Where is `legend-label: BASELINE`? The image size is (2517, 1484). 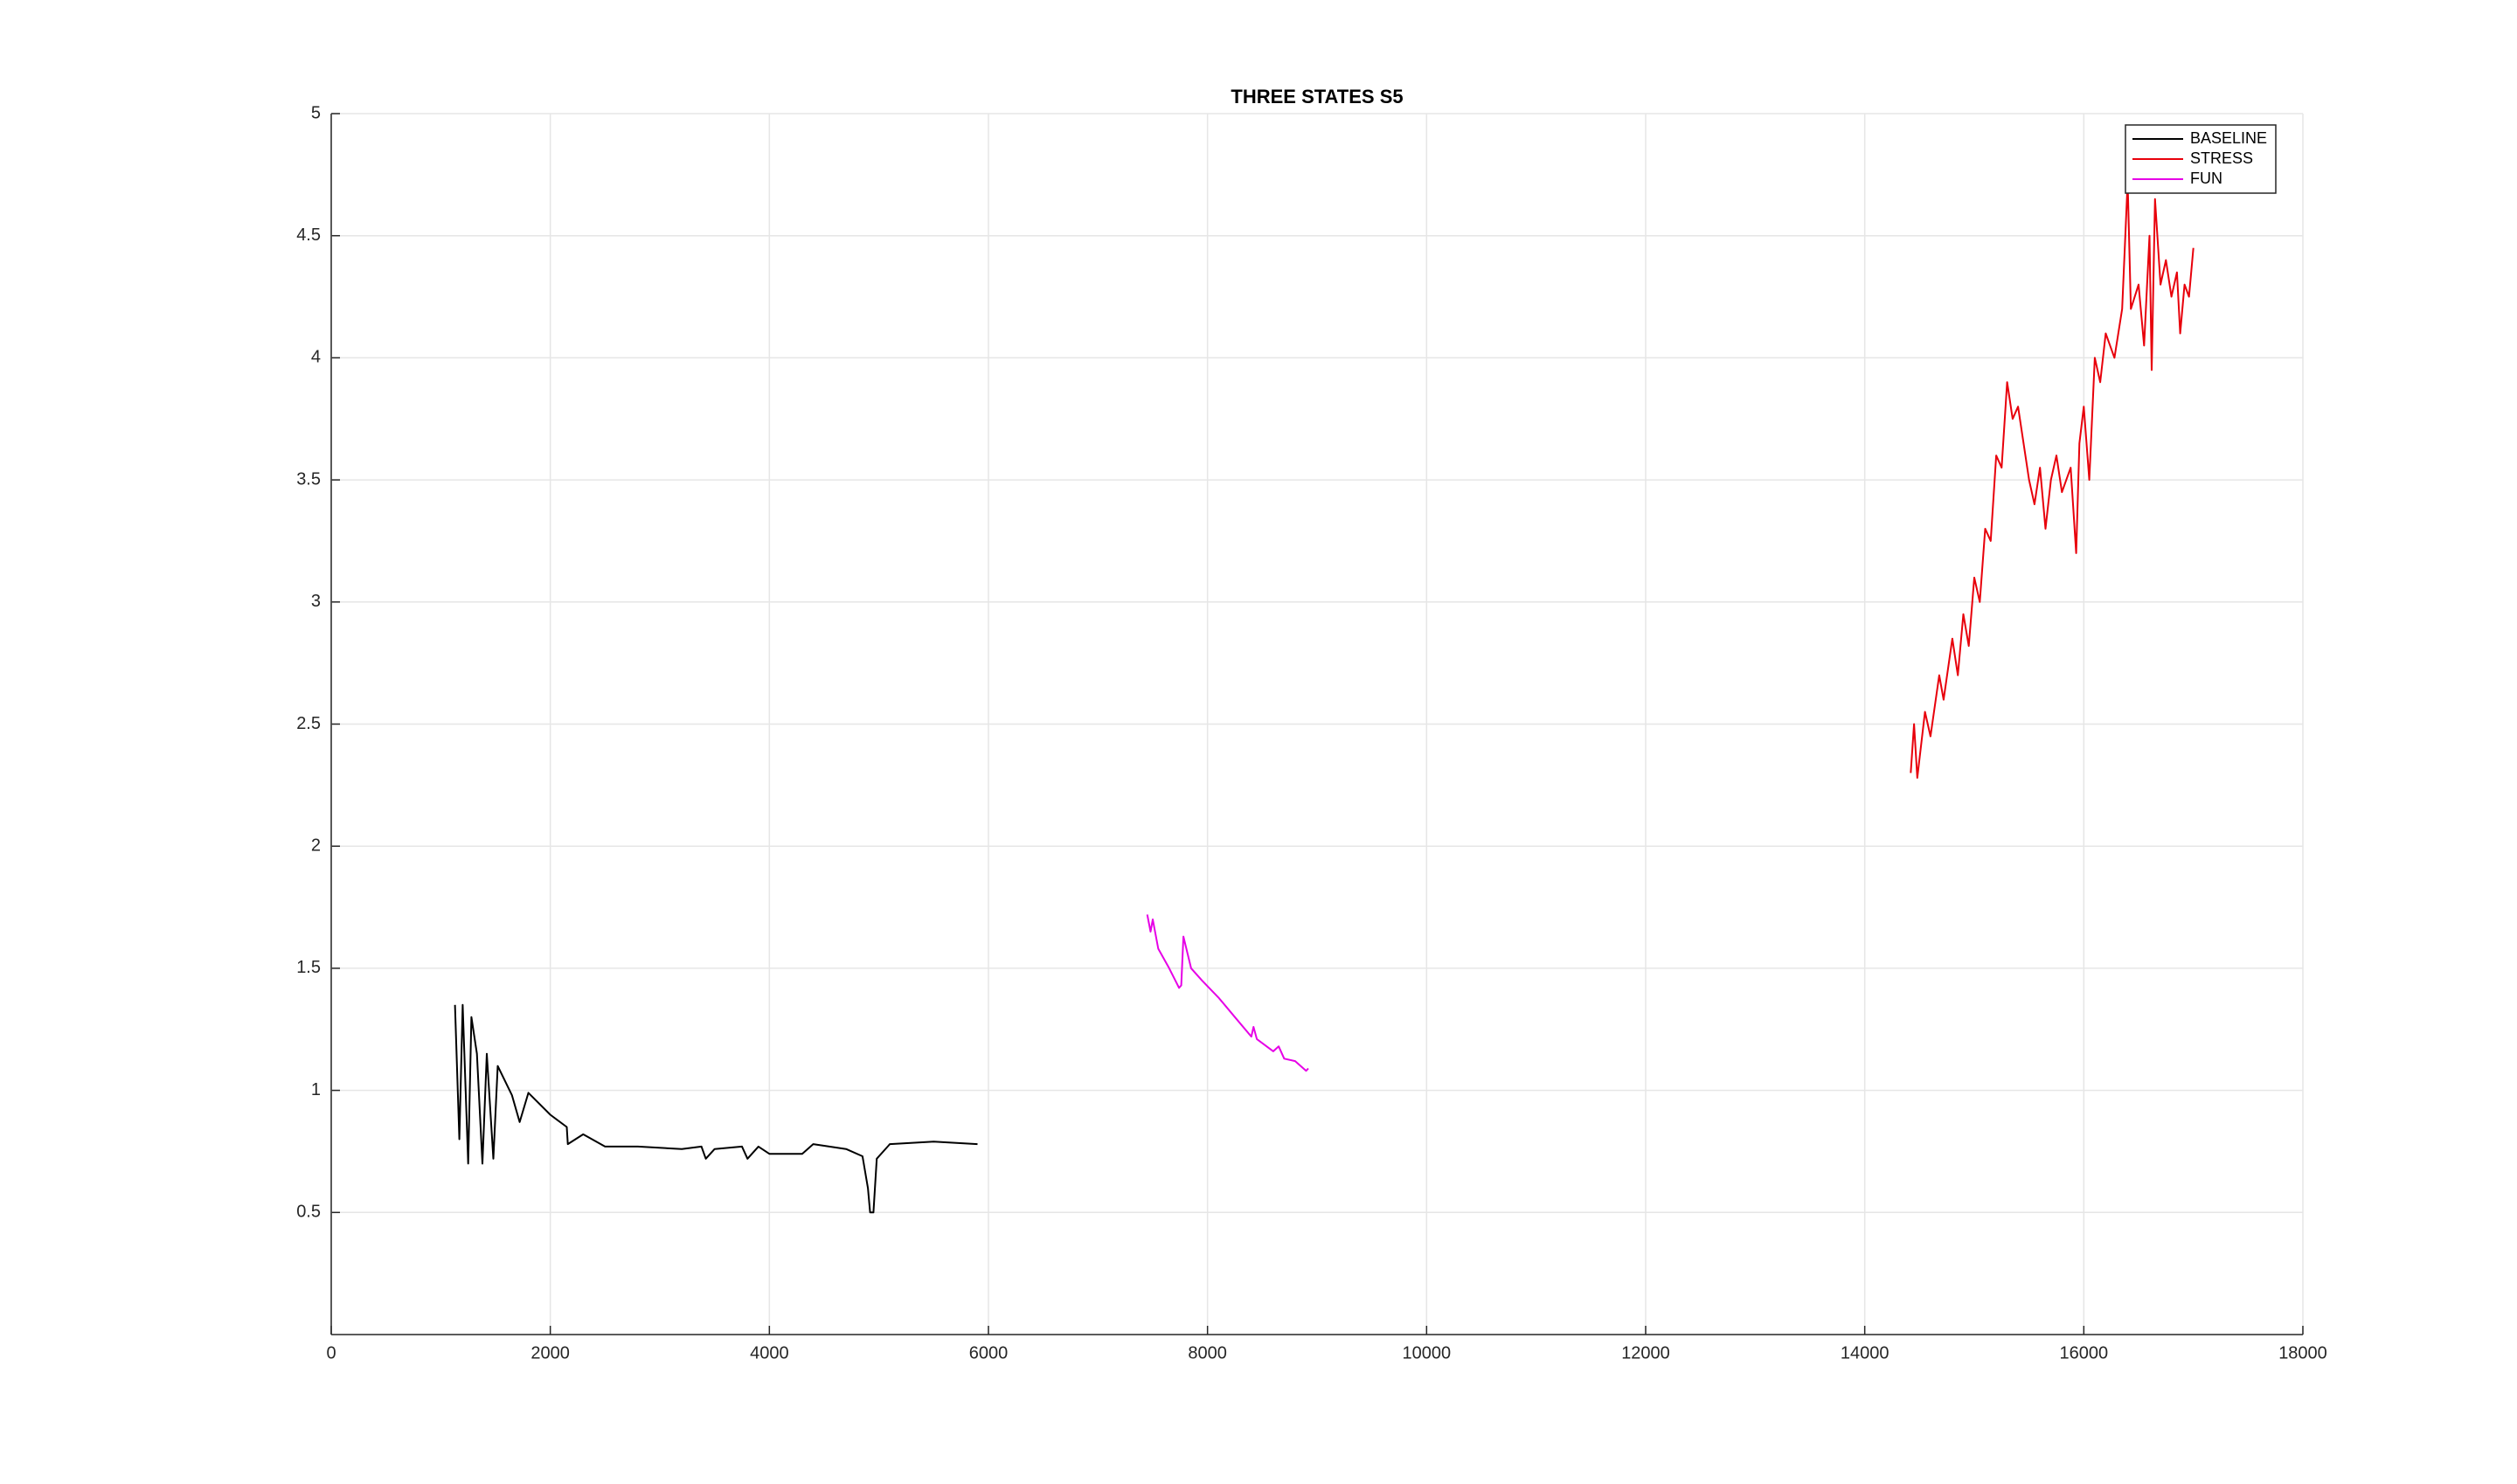
legend-label: BASELINE is located at coordinates (2228, 138).